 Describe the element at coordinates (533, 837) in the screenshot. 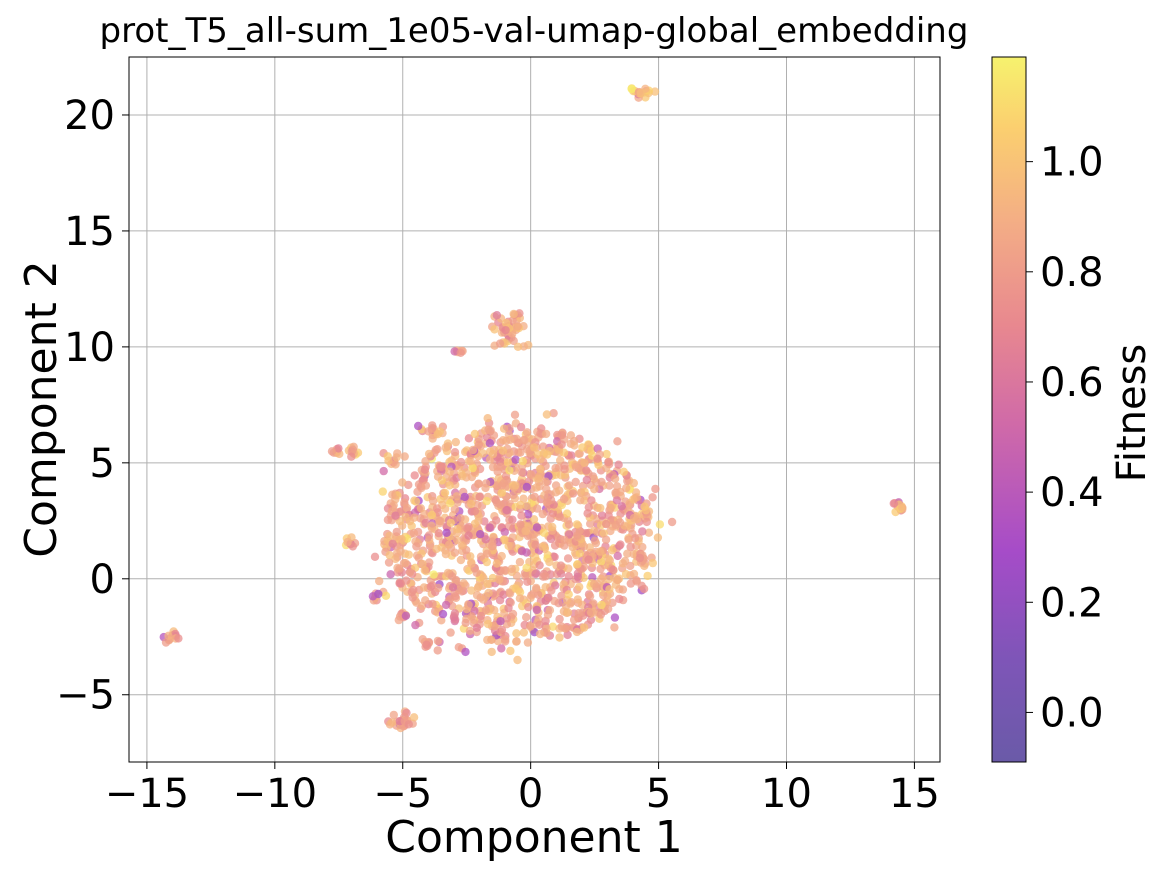

I see `x-axis-label: Component 1` at that location.